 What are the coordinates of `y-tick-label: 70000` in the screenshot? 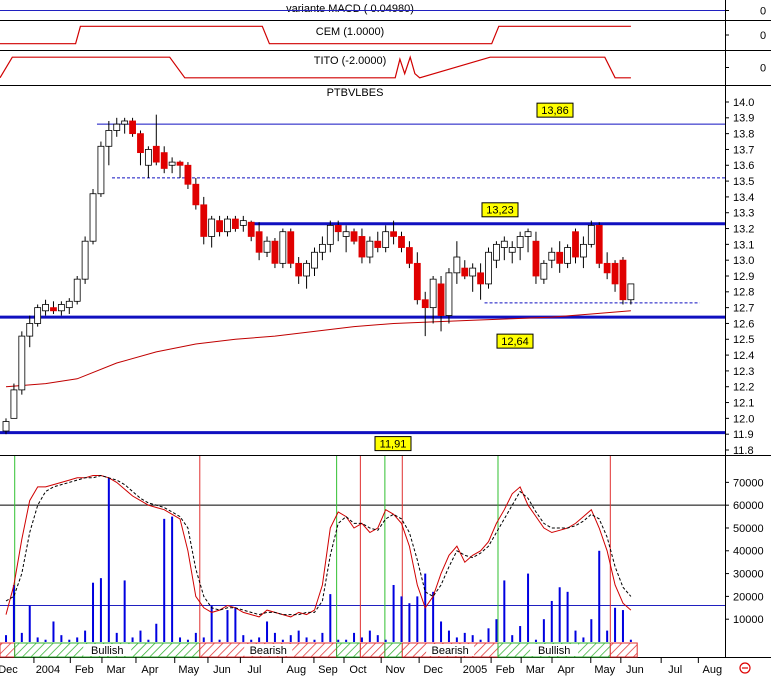 It's located at (748, 483).